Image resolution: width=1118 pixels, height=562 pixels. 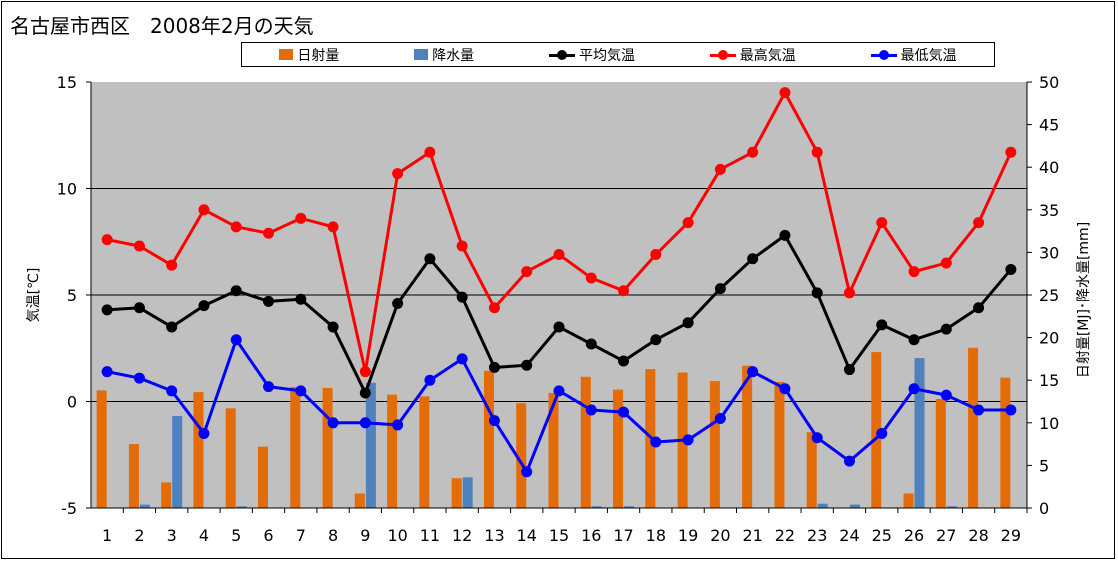 What do you see at coordinates (462, 535) in the screenshot?
I see `x-tick-label: 12` at bounding box center [462, 535].